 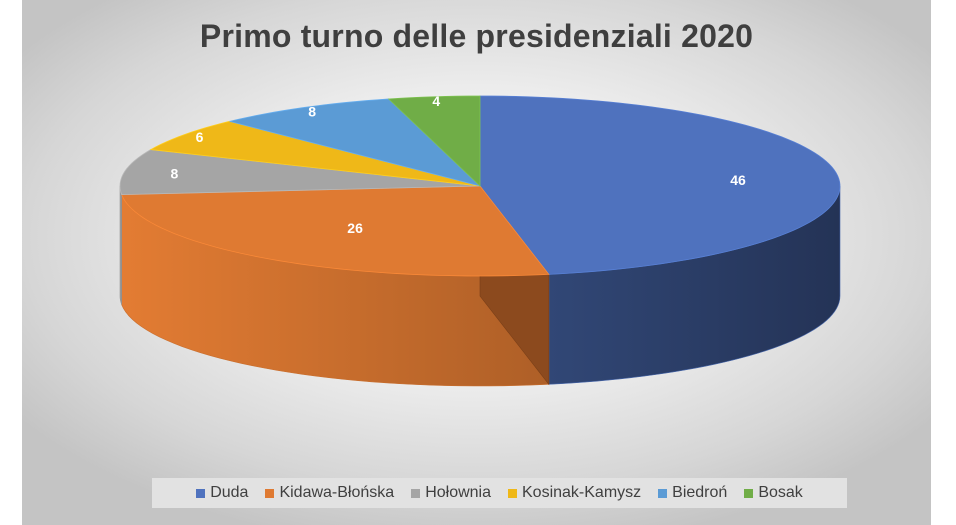 What do you see at coordinates (335, 231) in the screenshot?
I see `pie-slice-kidawa-b-o-ska` at bounding box center [335, 231].